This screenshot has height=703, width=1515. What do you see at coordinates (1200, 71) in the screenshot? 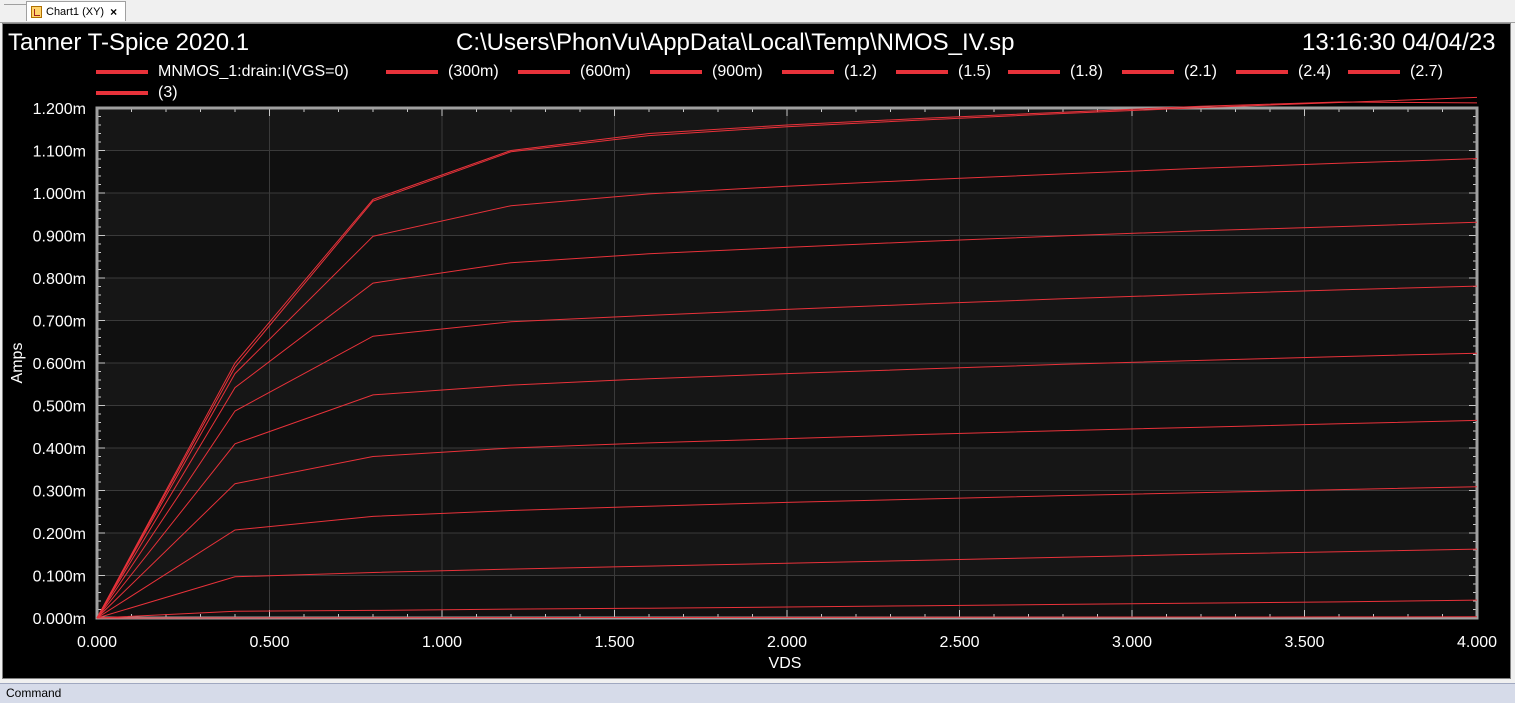
I see `legend-label: (2.1)` at bounding box center [1200, 71].